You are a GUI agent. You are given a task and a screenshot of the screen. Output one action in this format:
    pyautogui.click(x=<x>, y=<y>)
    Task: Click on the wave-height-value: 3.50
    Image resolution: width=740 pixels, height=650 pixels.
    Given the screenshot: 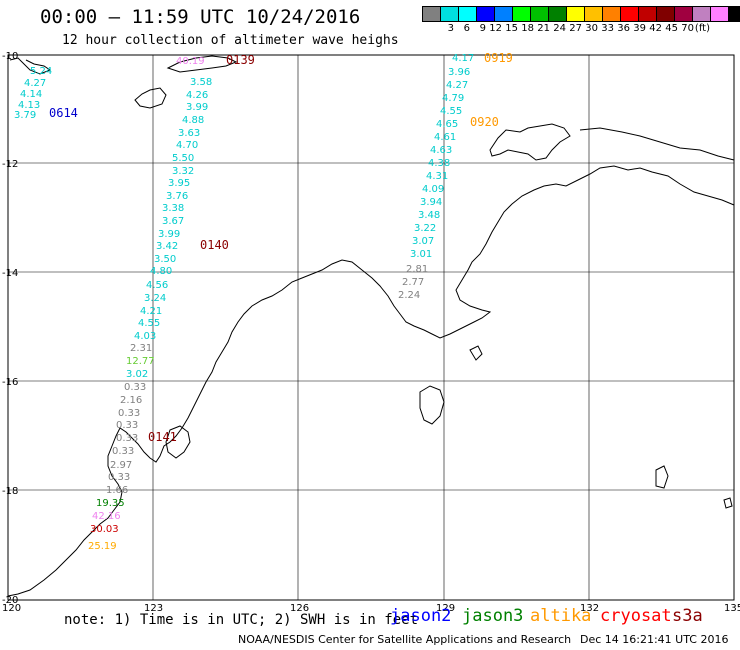 What is the action you would take?
    pyautogui.click(x=165, y=259)
    